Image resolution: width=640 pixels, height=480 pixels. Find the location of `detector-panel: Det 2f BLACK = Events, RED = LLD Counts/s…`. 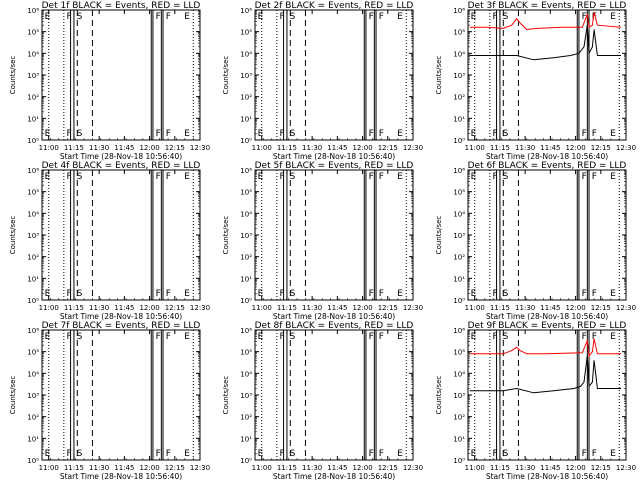

detector-panel: Det 2f BLACK = Events, RED = LLD Counts/s… is located at coordinates (322, 81).